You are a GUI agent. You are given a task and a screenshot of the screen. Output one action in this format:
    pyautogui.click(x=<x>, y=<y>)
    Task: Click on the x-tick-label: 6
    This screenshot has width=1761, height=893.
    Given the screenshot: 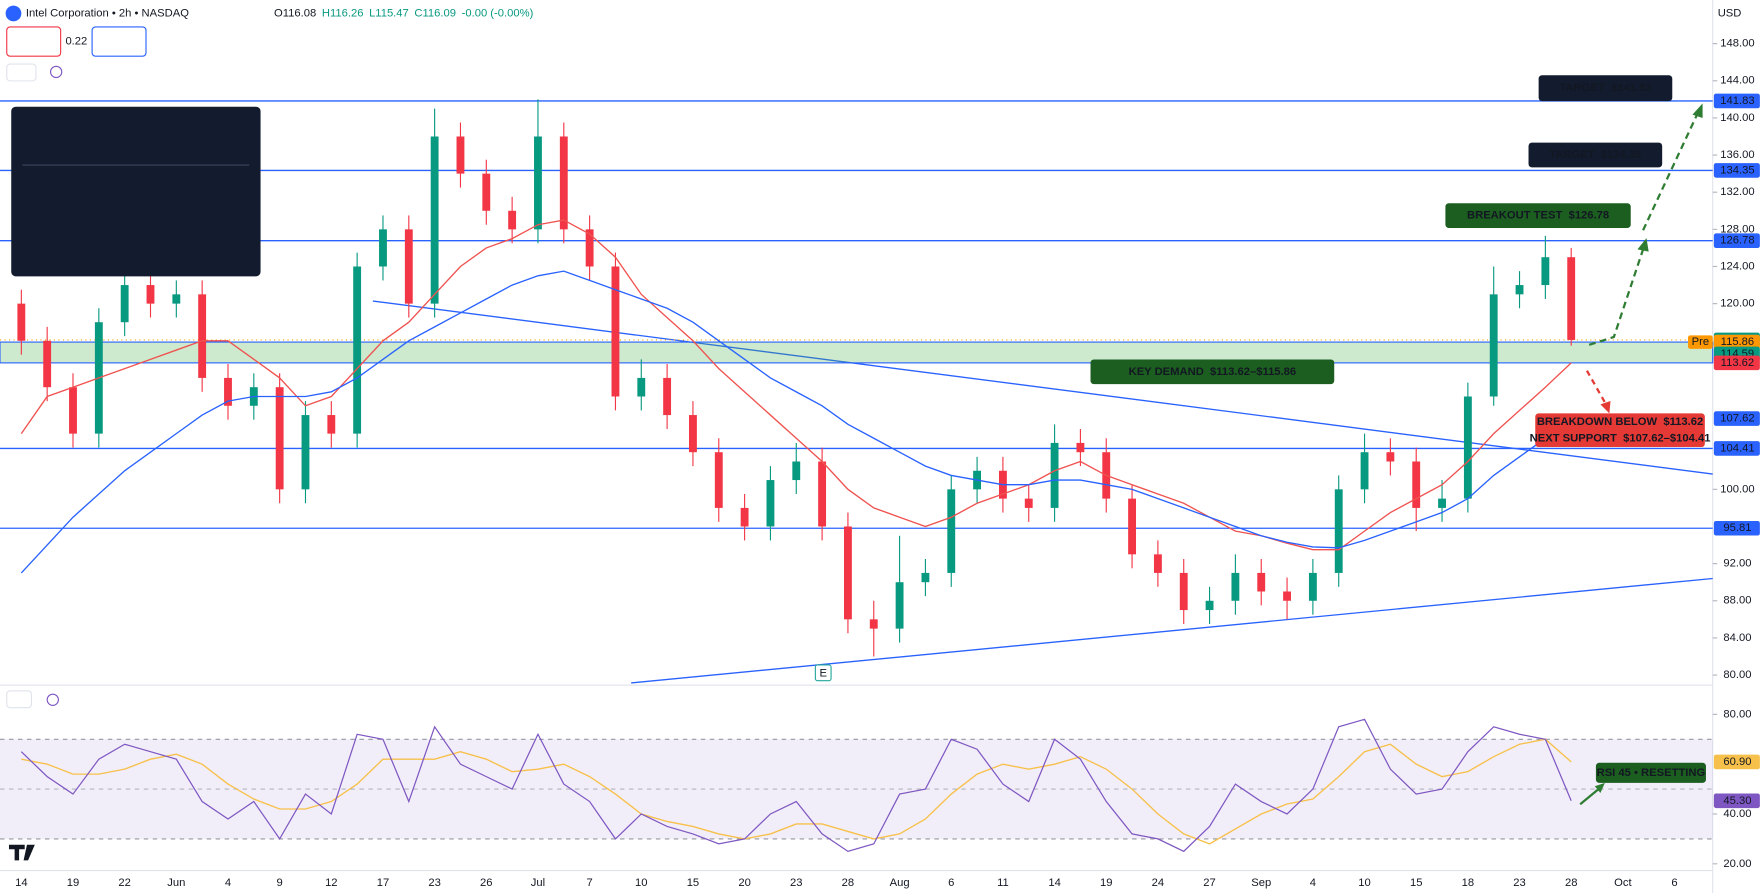 What is the action you would take?
    pyautogui.click(x=1674, y=883)
    